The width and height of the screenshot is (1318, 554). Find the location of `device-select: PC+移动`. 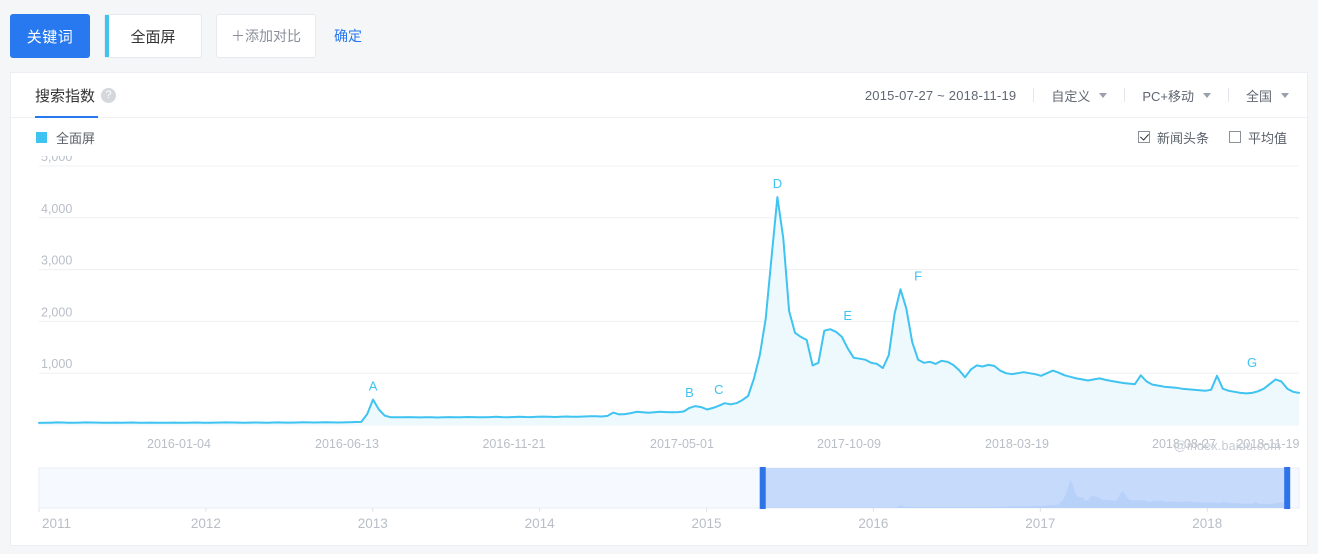

device-select: PC+移动 is located at coordinates (1176, 95).